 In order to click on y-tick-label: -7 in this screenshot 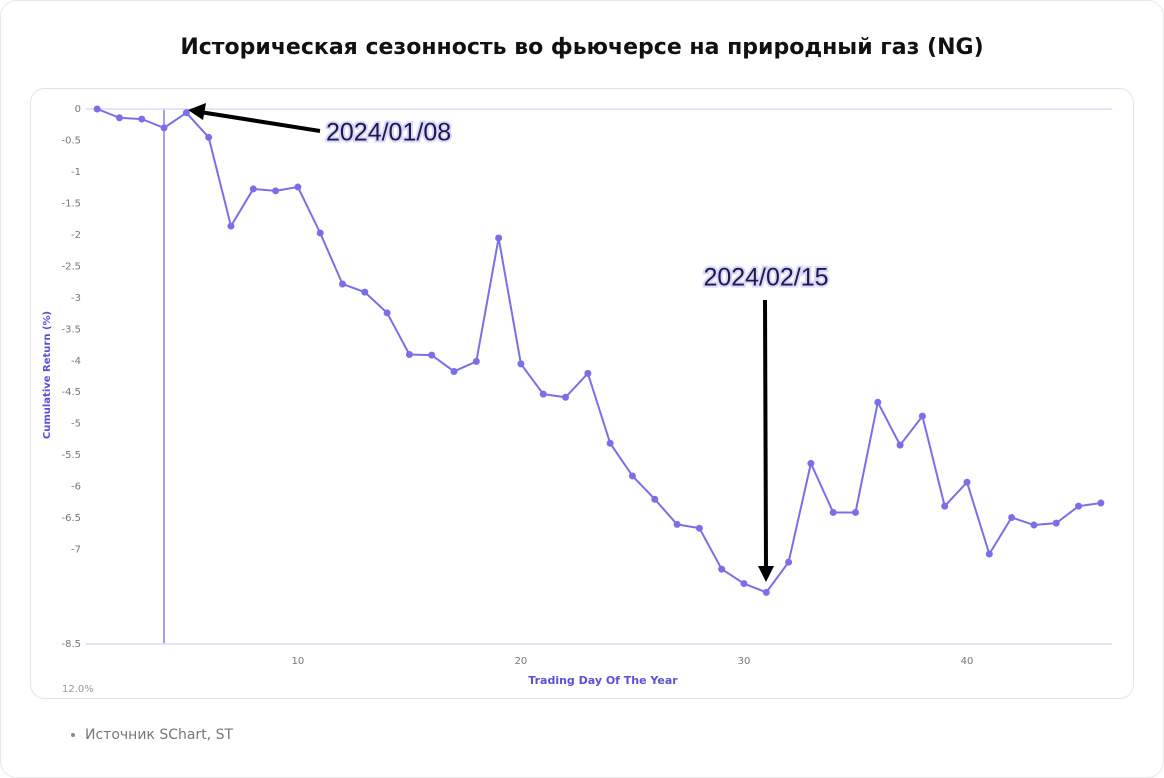, I will do `click(76, 550)`.